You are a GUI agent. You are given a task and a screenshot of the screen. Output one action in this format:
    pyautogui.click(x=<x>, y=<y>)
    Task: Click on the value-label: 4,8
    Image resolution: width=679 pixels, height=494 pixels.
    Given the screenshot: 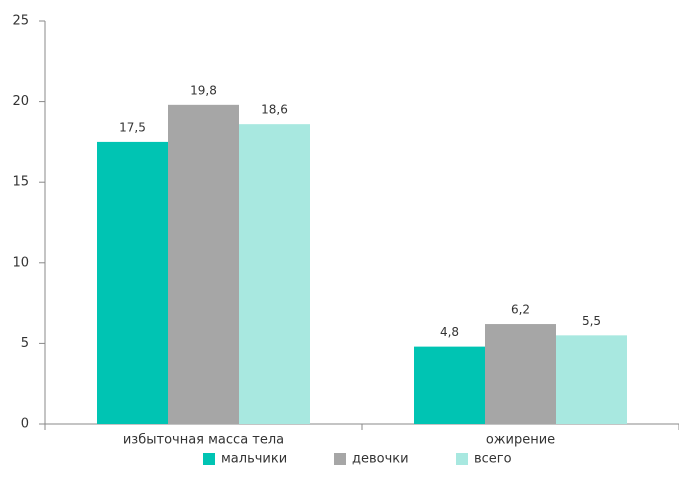 What is the action you would take?
    pyautogui.click(x=449, y=332)
    